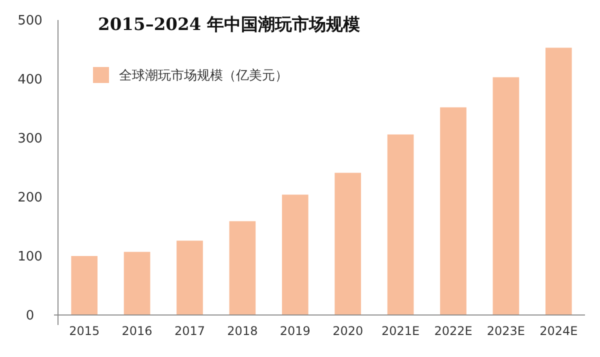 The width and height of the screenshot is (600, 357). Describe the element at coordinates (30, 139) in the screenshot. I see `y-tick-label: 300` at that location.